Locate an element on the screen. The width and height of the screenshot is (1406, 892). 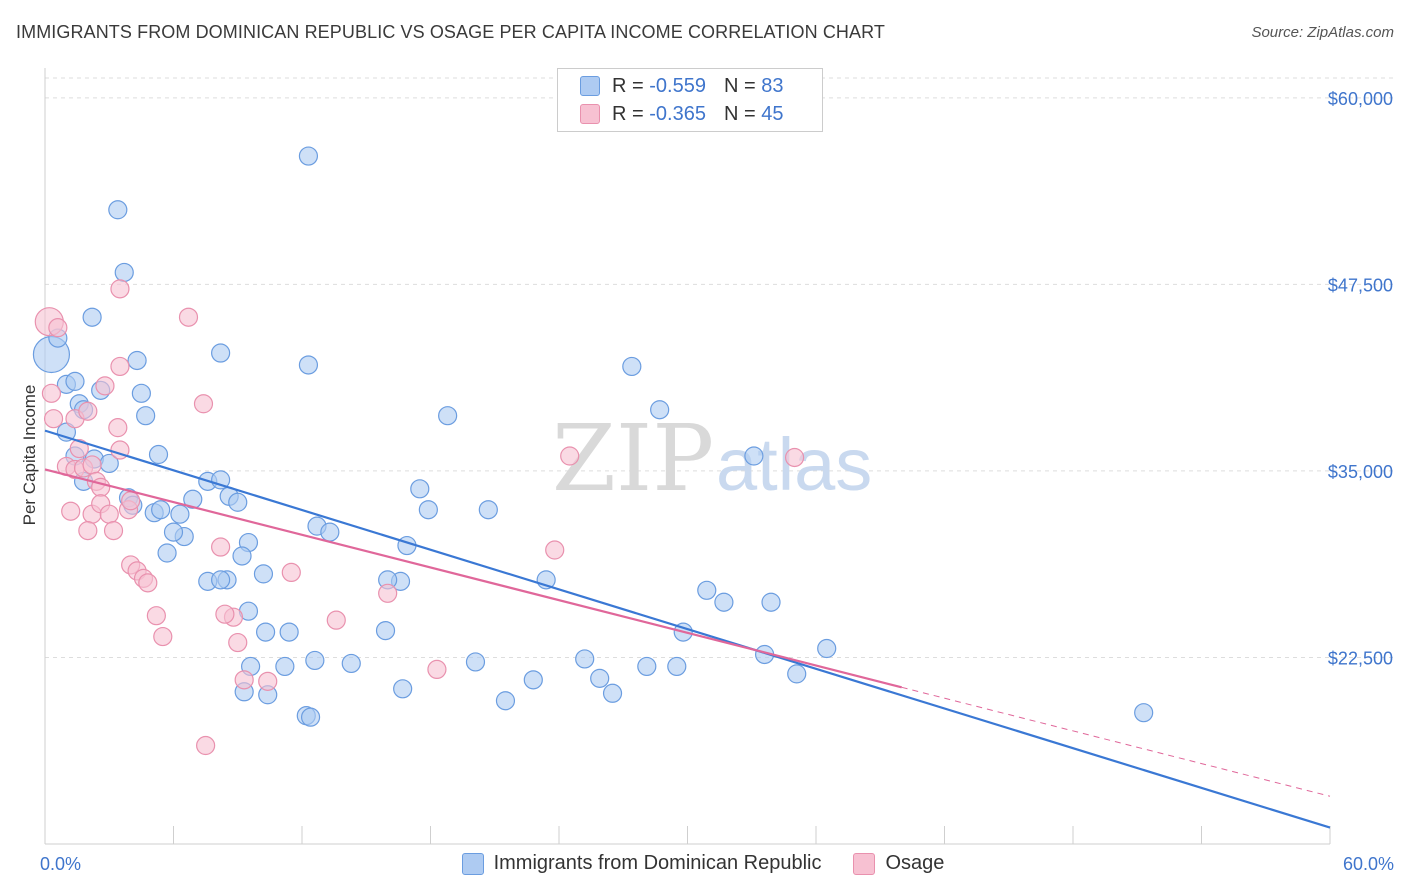
stats-legend-row-osage: R = -0.365 N = 45 is located at coordinates (681, 114).